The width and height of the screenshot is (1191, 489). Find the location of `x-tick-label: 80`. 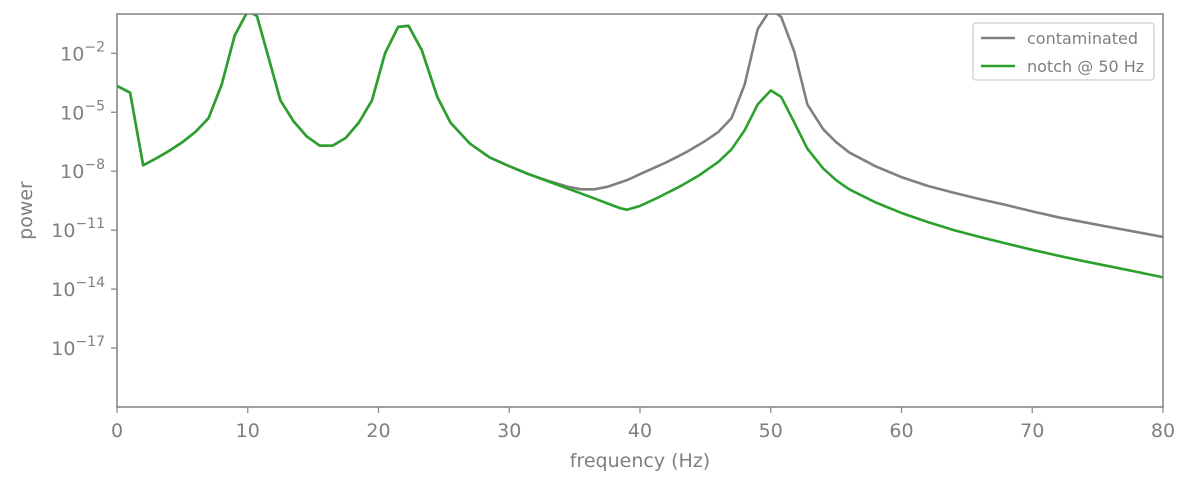

x-tick-label: 80 is located at coordinates (1163, 431).